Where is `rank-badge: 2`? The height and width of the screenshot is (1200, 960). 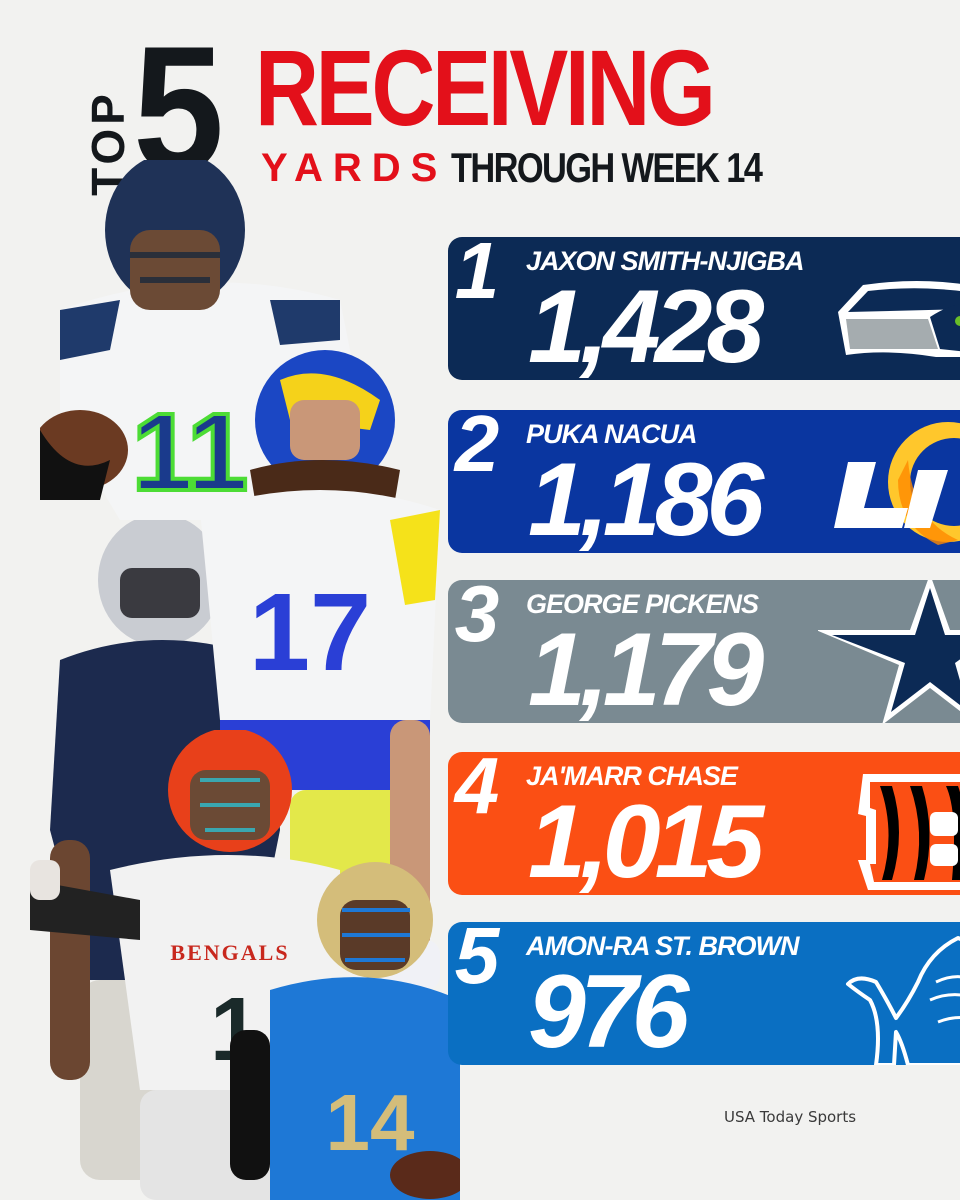 rank-badge: 2 is located at coordinates (479, 449).